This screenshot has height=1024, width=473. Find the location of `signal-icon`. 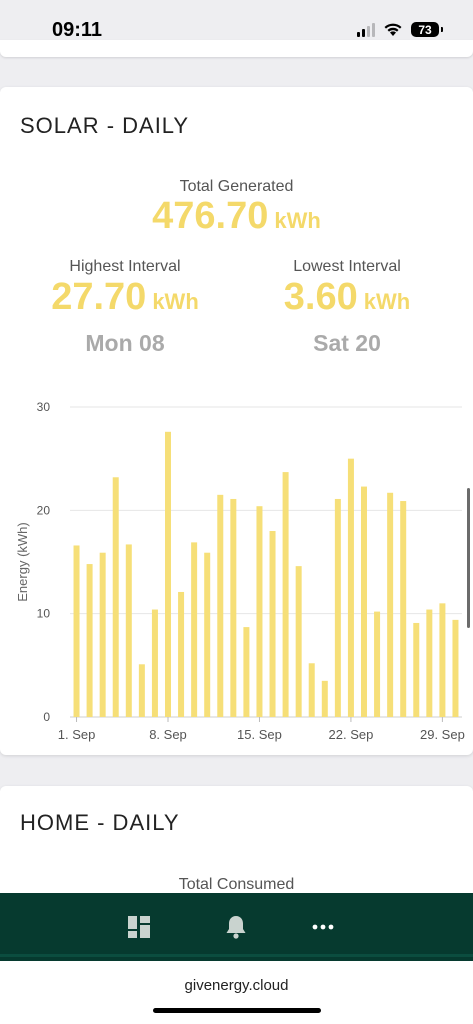

signal-icon is located at coordinates (366, 29).